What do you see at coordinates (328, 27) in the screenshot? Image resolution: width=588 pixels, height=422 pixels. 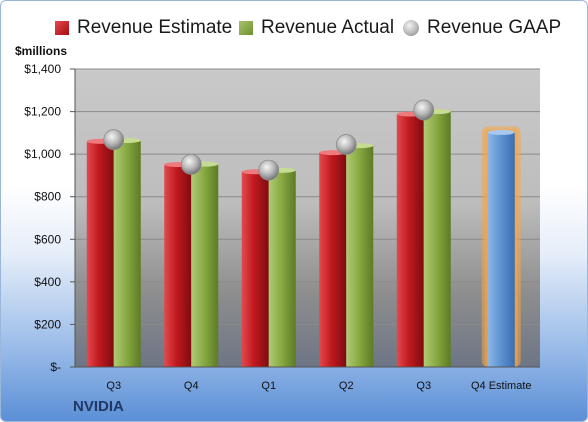 I see `legend-label-actual: Revenue Actual` at bounding box center [328, 27].